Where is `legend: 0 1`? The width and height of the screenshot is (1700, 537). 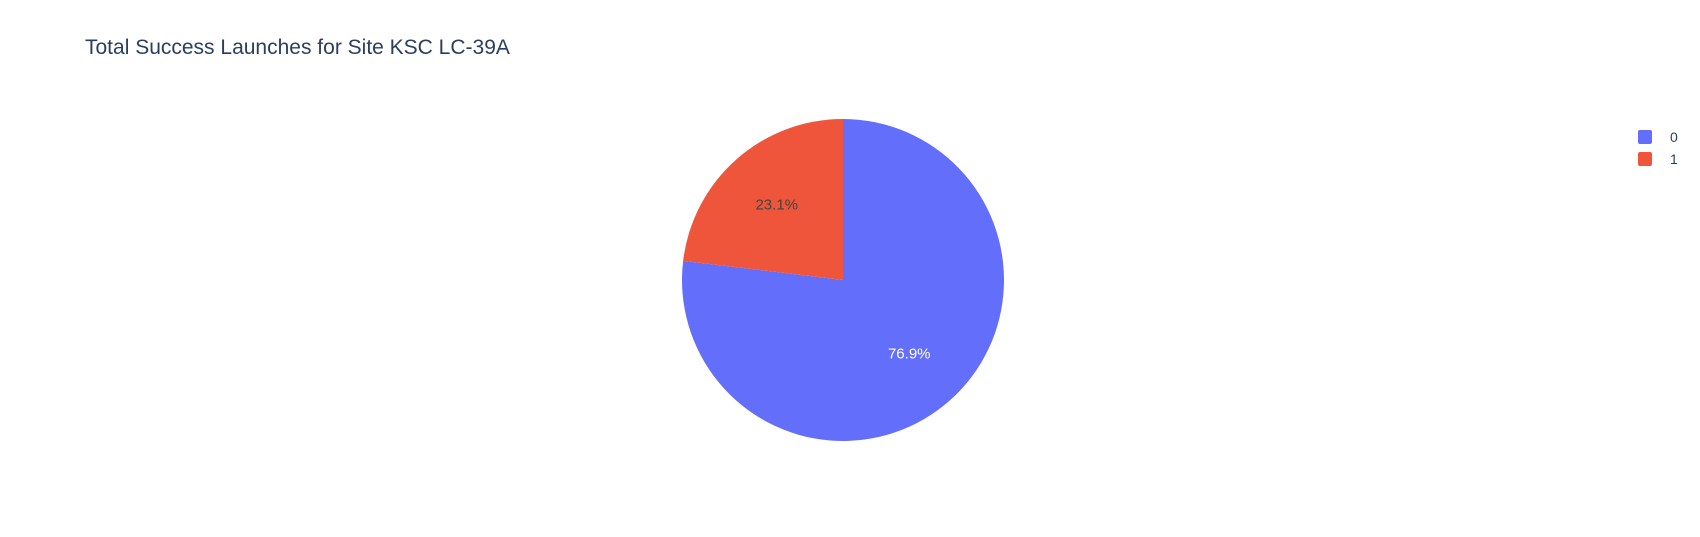
legend: 0 1 is located at coordinates (1668, 148).